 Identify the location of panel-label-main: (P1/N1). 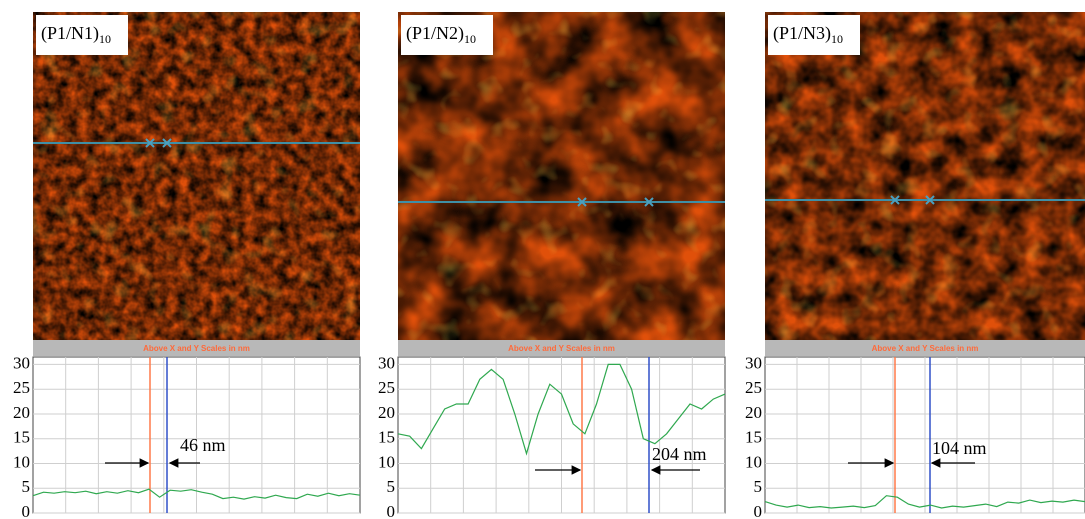
(70, 33).